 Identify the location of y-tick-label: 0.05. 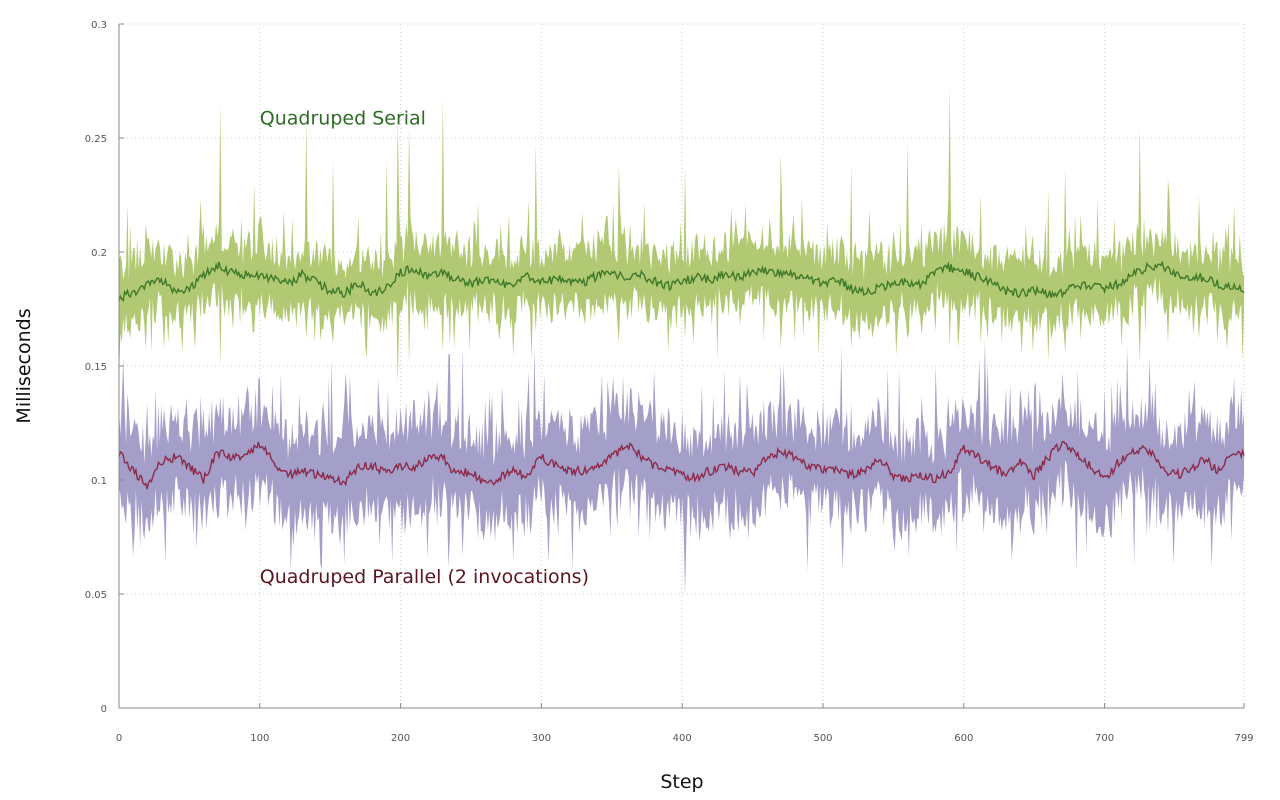
(96, 595).